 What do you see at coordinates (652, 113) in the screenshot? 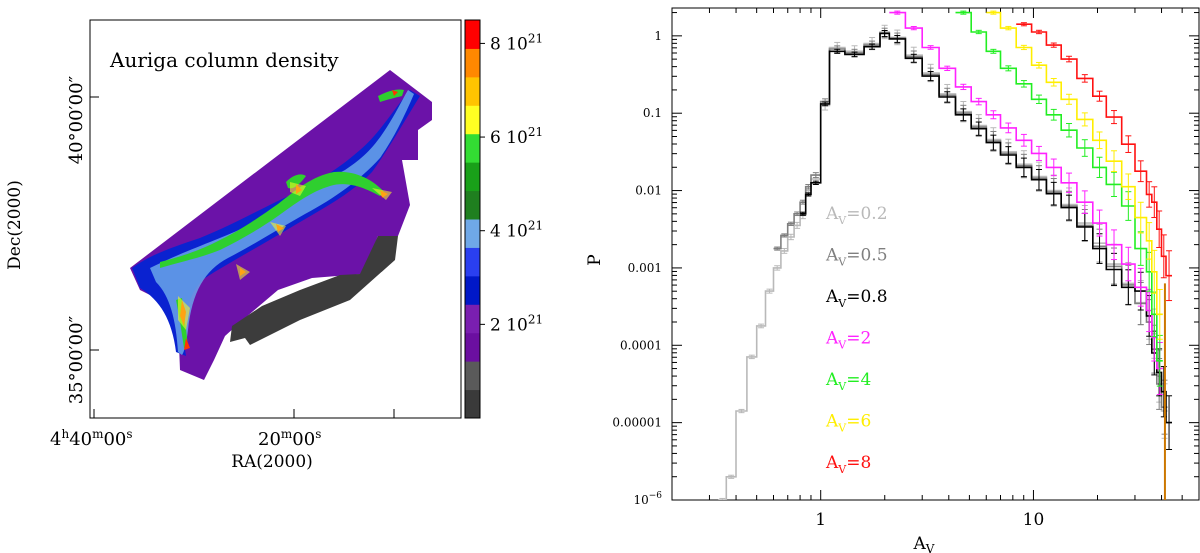
I see `y-tick-label: 0.1` at bounding box center [652, 113].